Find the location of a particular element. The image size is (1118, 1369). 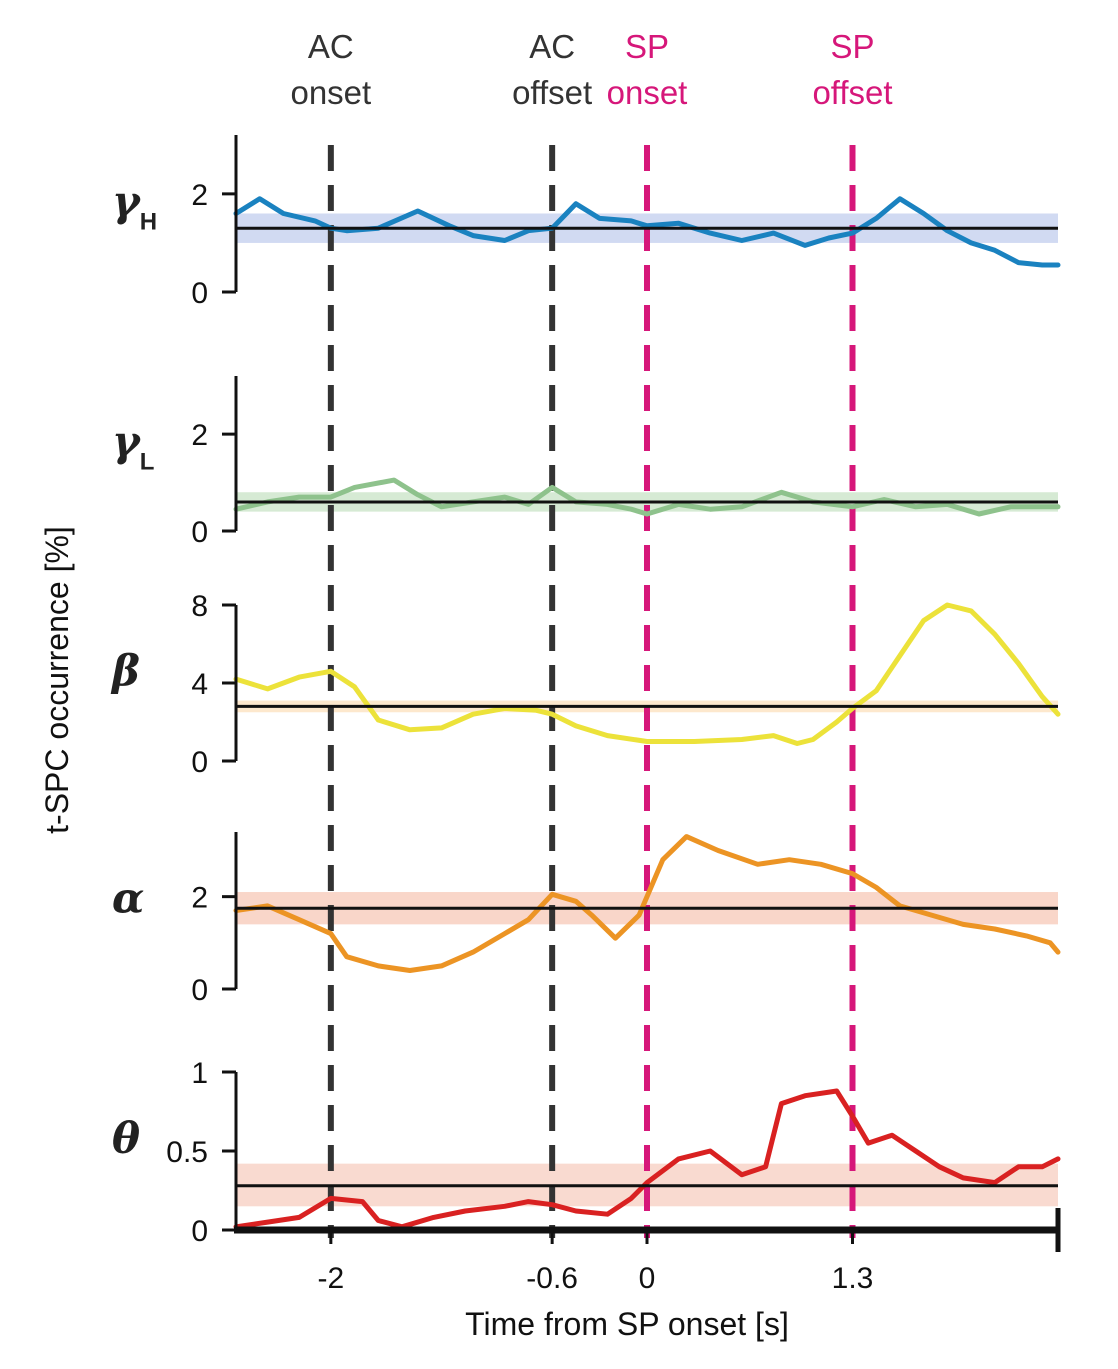

event-label-bottom-2: offset is located at coordinates (552, 92).